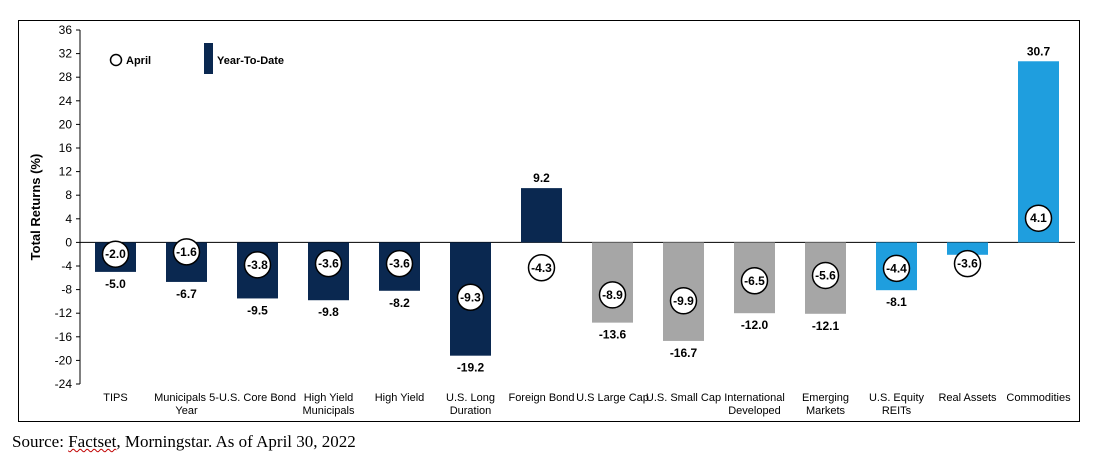  I want to click on ytd-value-label: -9.8, so click(328, 312).